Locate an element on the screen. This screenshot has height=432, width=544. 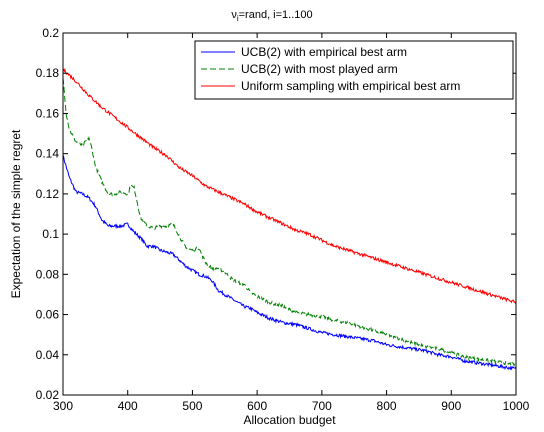
x-tick-label: 700 is located at coordinates (322, 406).